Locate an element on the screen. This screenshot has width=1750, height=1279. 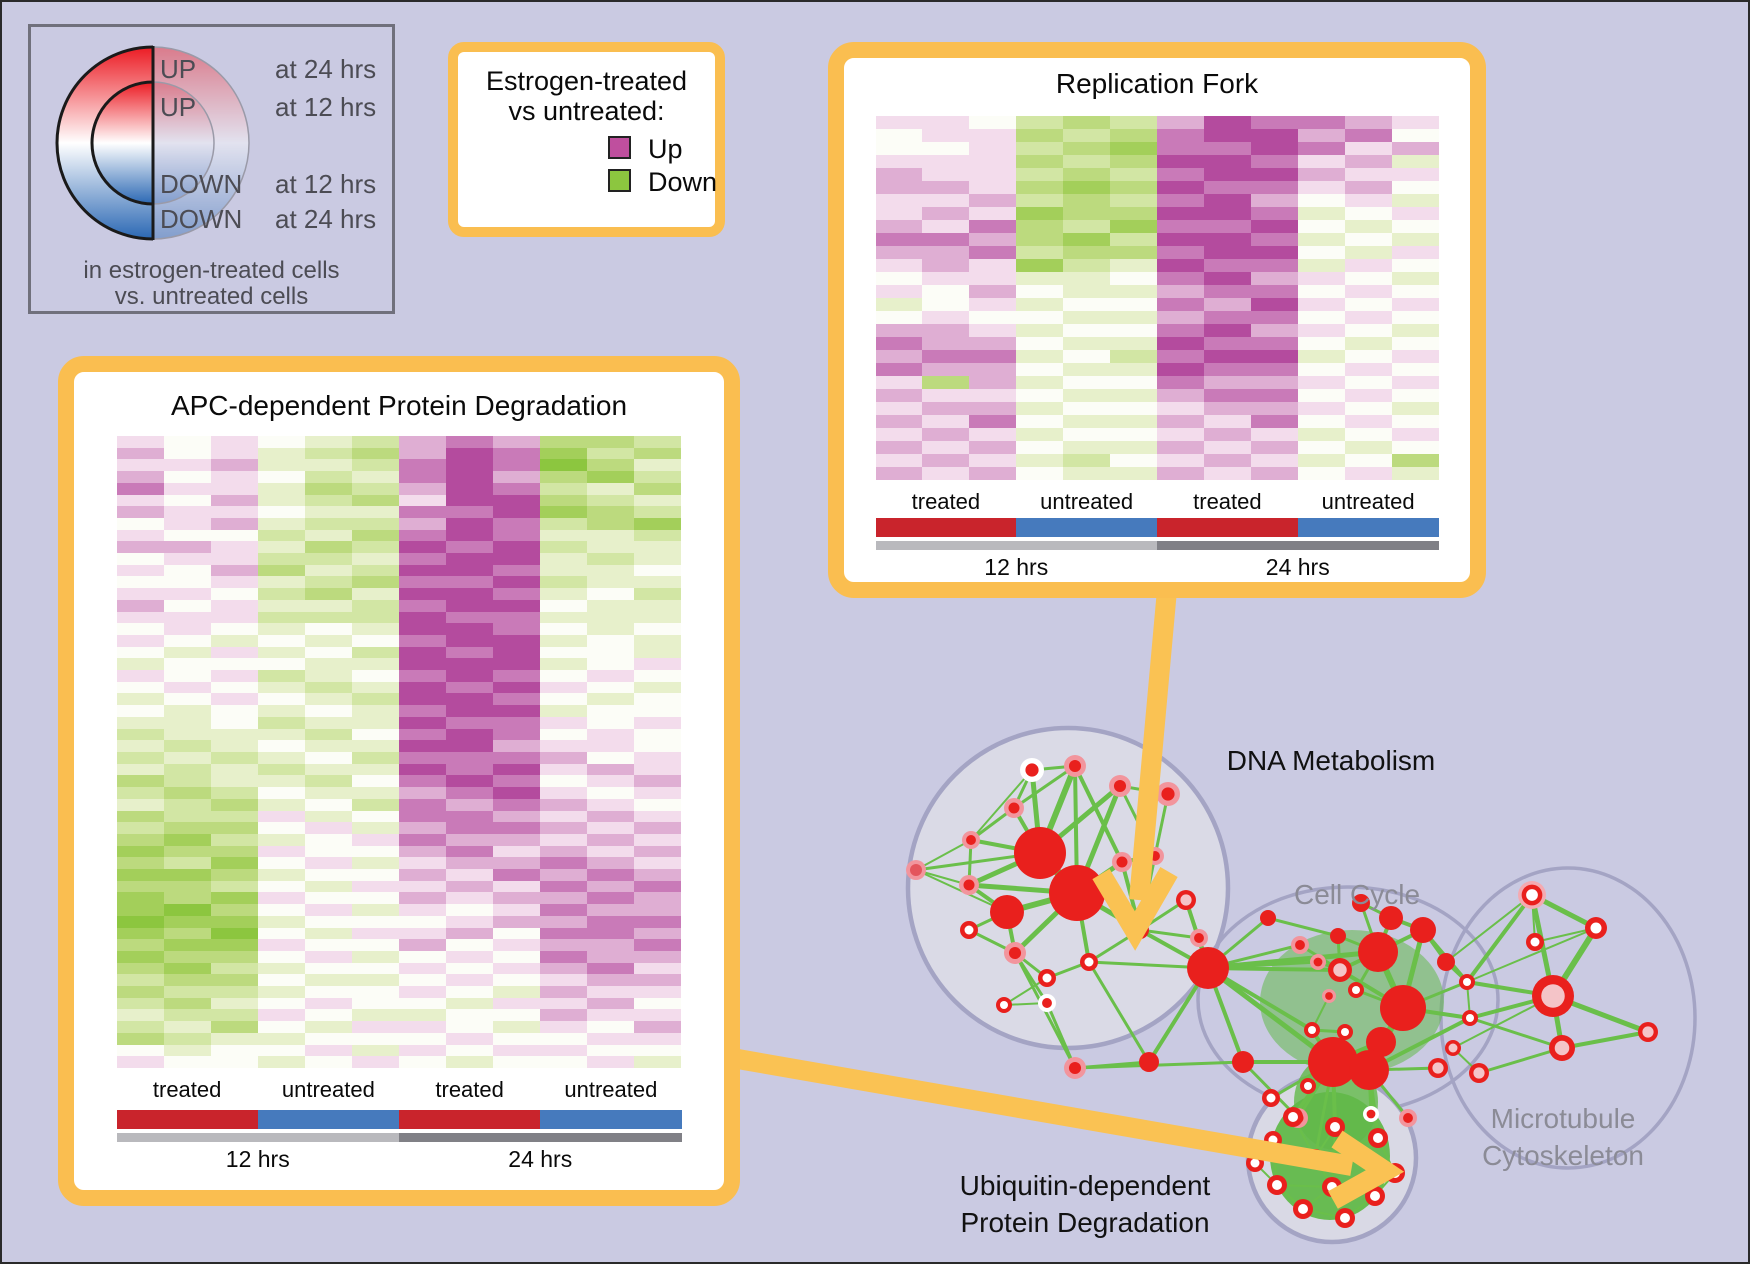
time-bar is located at coordinates (257, 1137).